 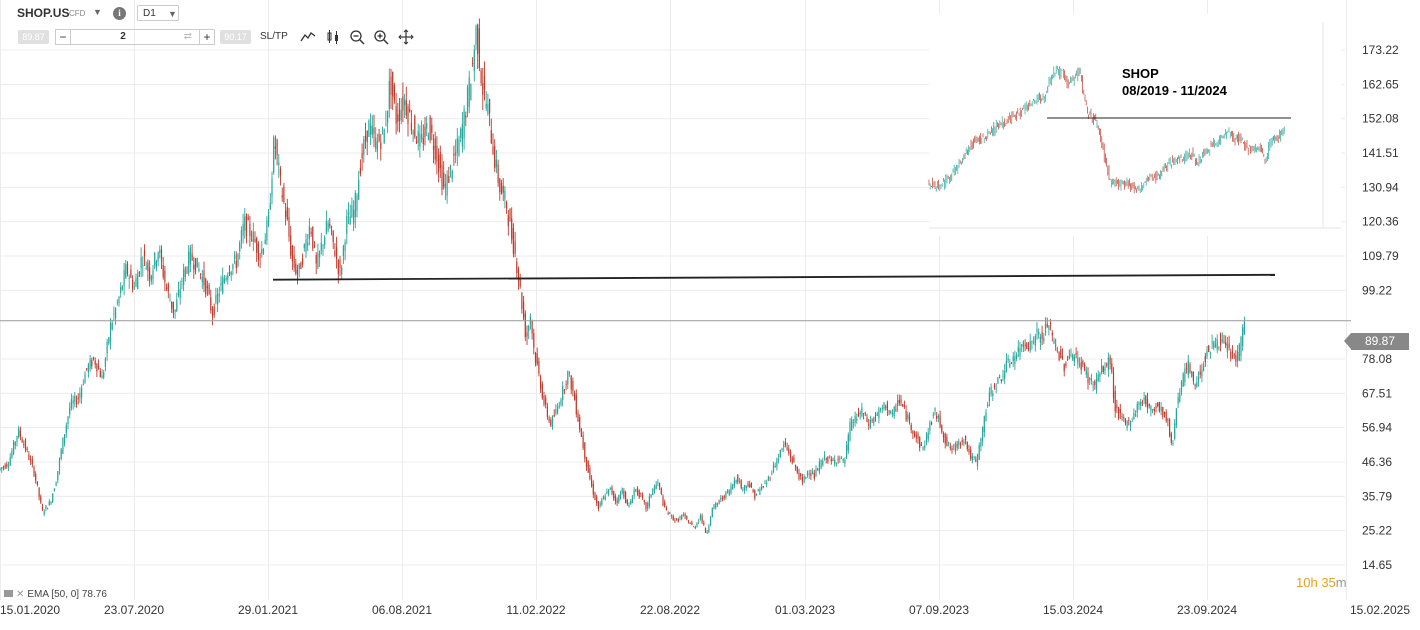 What do you see at coordinates (63, 37) in the screenshot?
I see `decrease-button: −` at bounding box center [63, 37].